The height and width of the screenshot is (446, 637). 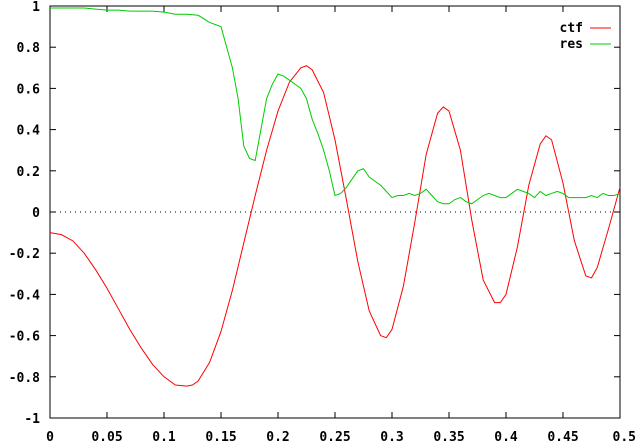 I want to click on legend-label-res: res, so click(x=571, y=44).